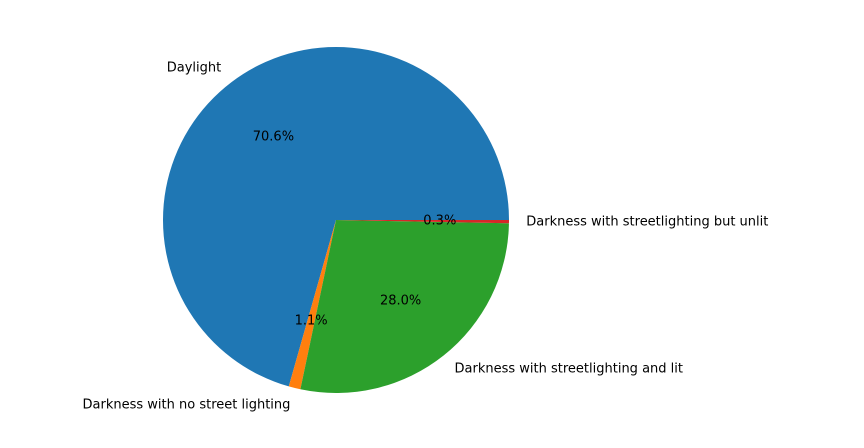 This screenshot has height=448, width=864. I want to click on pie-slice-darkness-with-streetlighting-but-unlit, so click(422, 222).